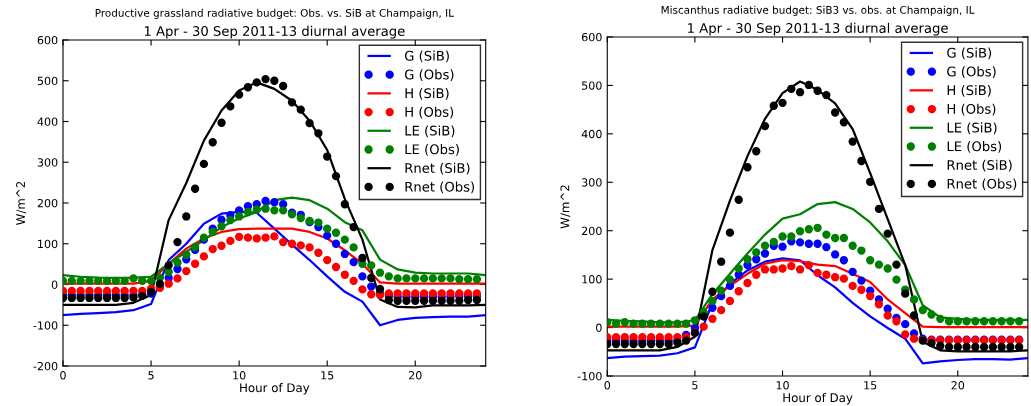  What do you see at coordinates (437, 168) in the screenshot?
I see `legend-label: Rnet (SiB)` at bounding box center [437, 168].